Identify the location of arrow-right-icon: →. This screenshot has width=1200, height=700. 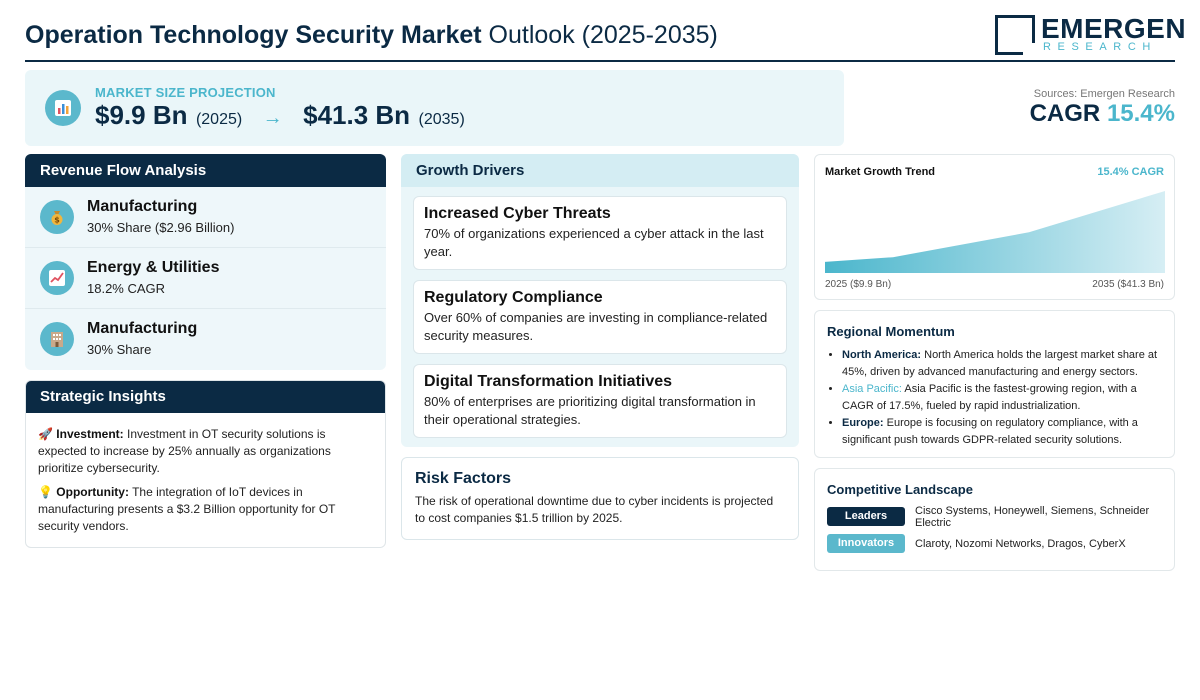
(272, 118).